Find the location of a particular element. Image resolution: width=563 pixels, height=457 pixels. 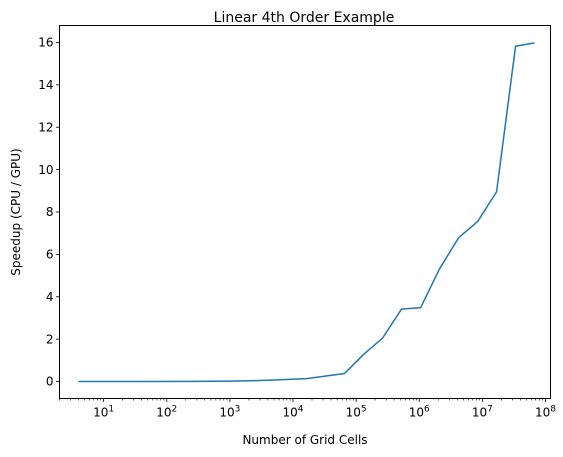

y-tick-label: 14 is located at coordinates (45, 85).